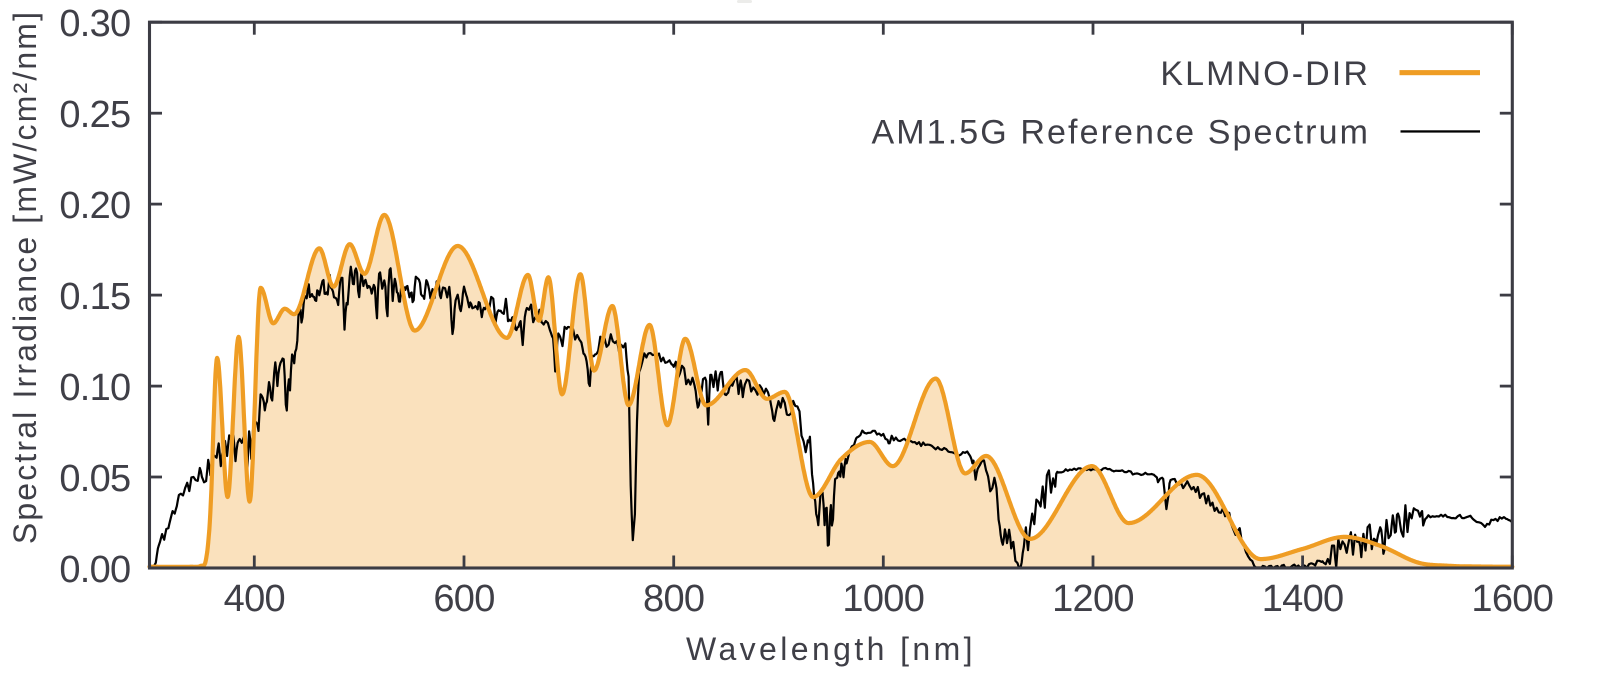 The image size is (1600, 685). Describe the element at coordinates (1512, 599) in the screenshot. I see `svg-text: 1600` at that location.